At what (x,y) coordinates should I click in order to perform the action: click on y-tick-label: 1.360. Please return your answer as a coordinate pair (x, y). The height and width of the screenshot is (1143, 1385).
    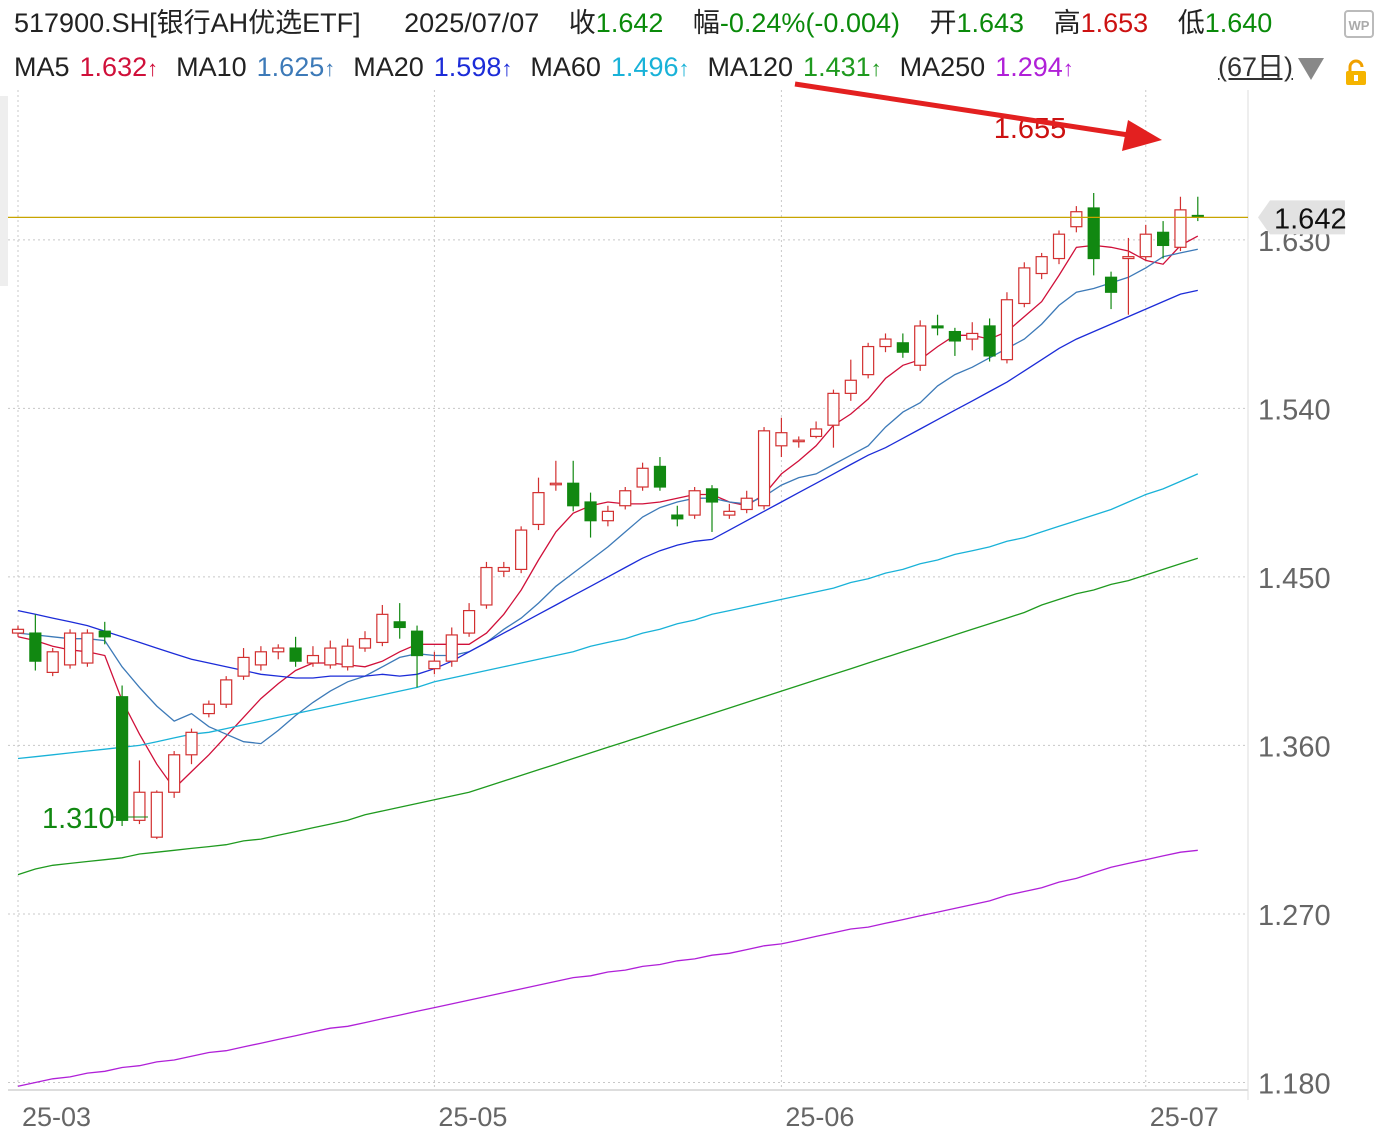
    Looking at the image, I should click on (1294, 747).